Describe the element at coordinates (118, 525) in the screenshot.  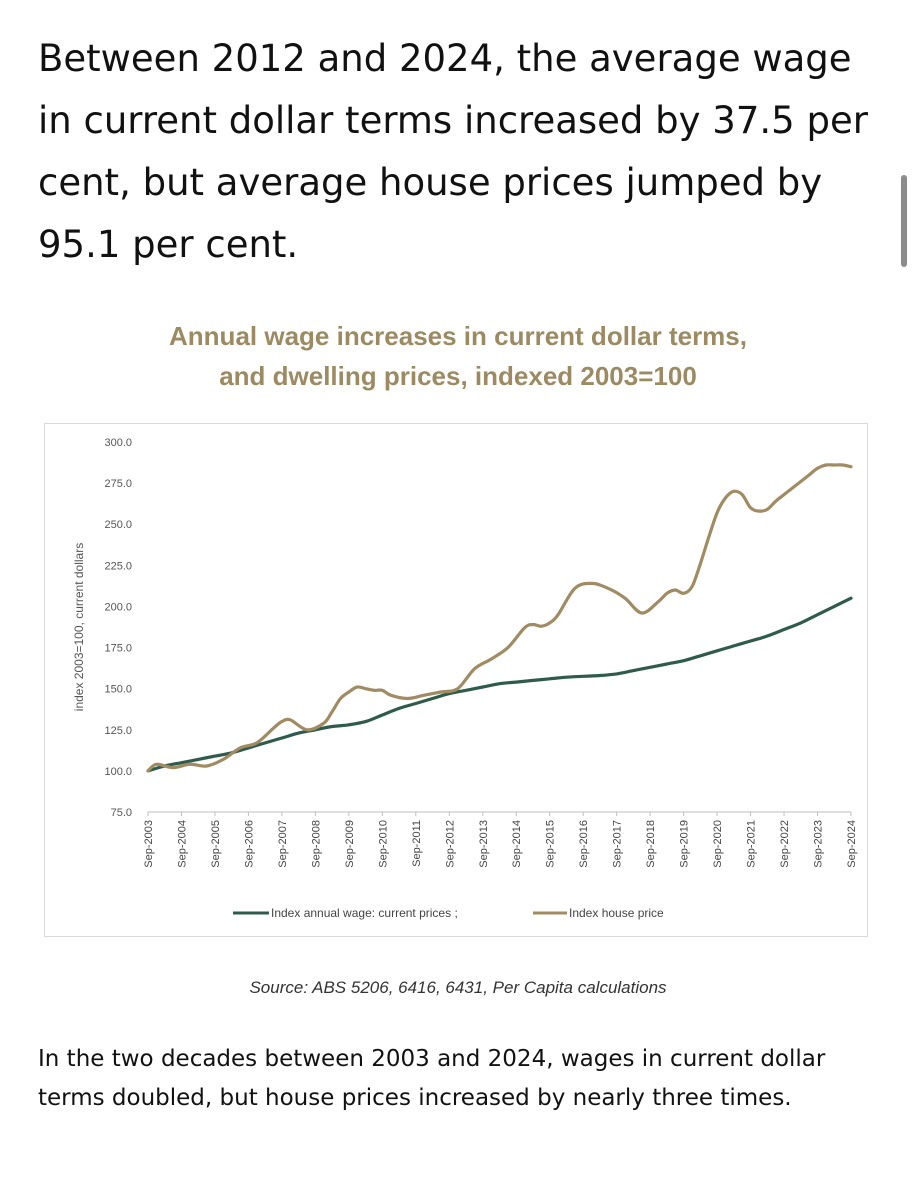
I see `y-tick-label: 250.0` at that location.